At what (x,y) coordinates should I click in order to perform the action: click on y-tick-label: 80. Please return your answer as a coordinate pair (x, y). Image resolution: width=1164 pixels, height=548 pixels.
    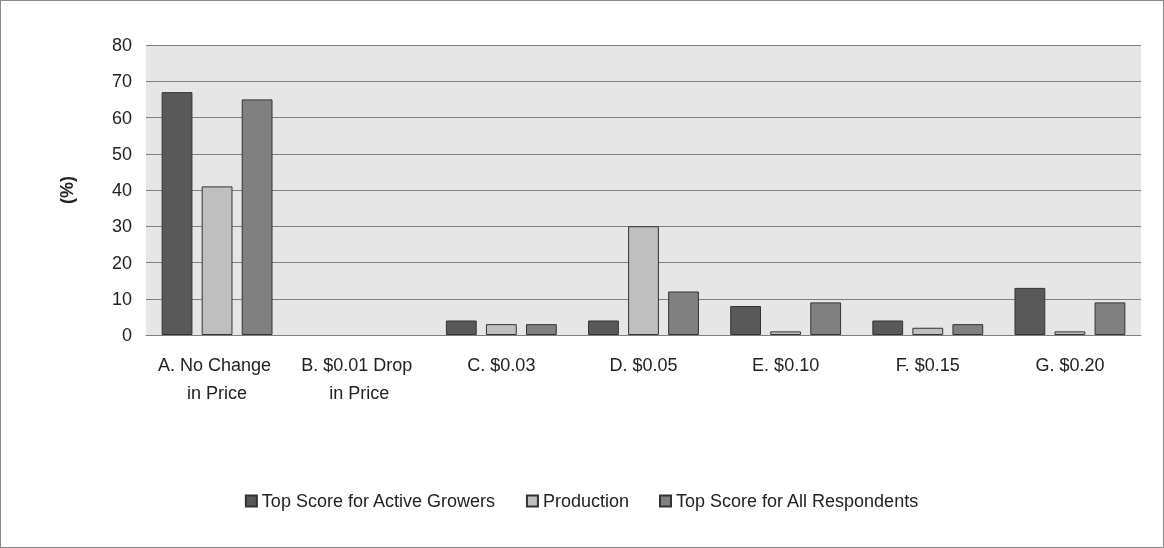
    Looking at the image, I should click on (121, 45).